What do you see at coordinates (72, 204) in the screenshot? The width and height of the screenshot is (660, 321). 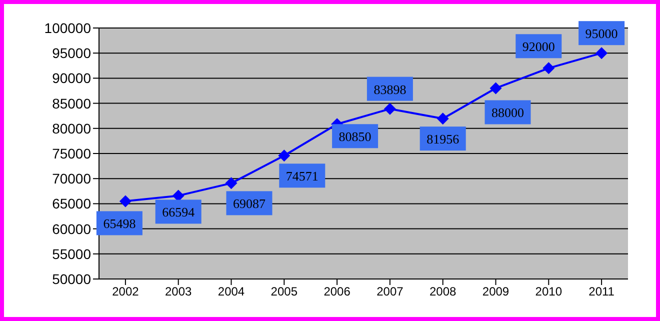 I see `y-tick-label: 65000` at bounding box center [72, 204].